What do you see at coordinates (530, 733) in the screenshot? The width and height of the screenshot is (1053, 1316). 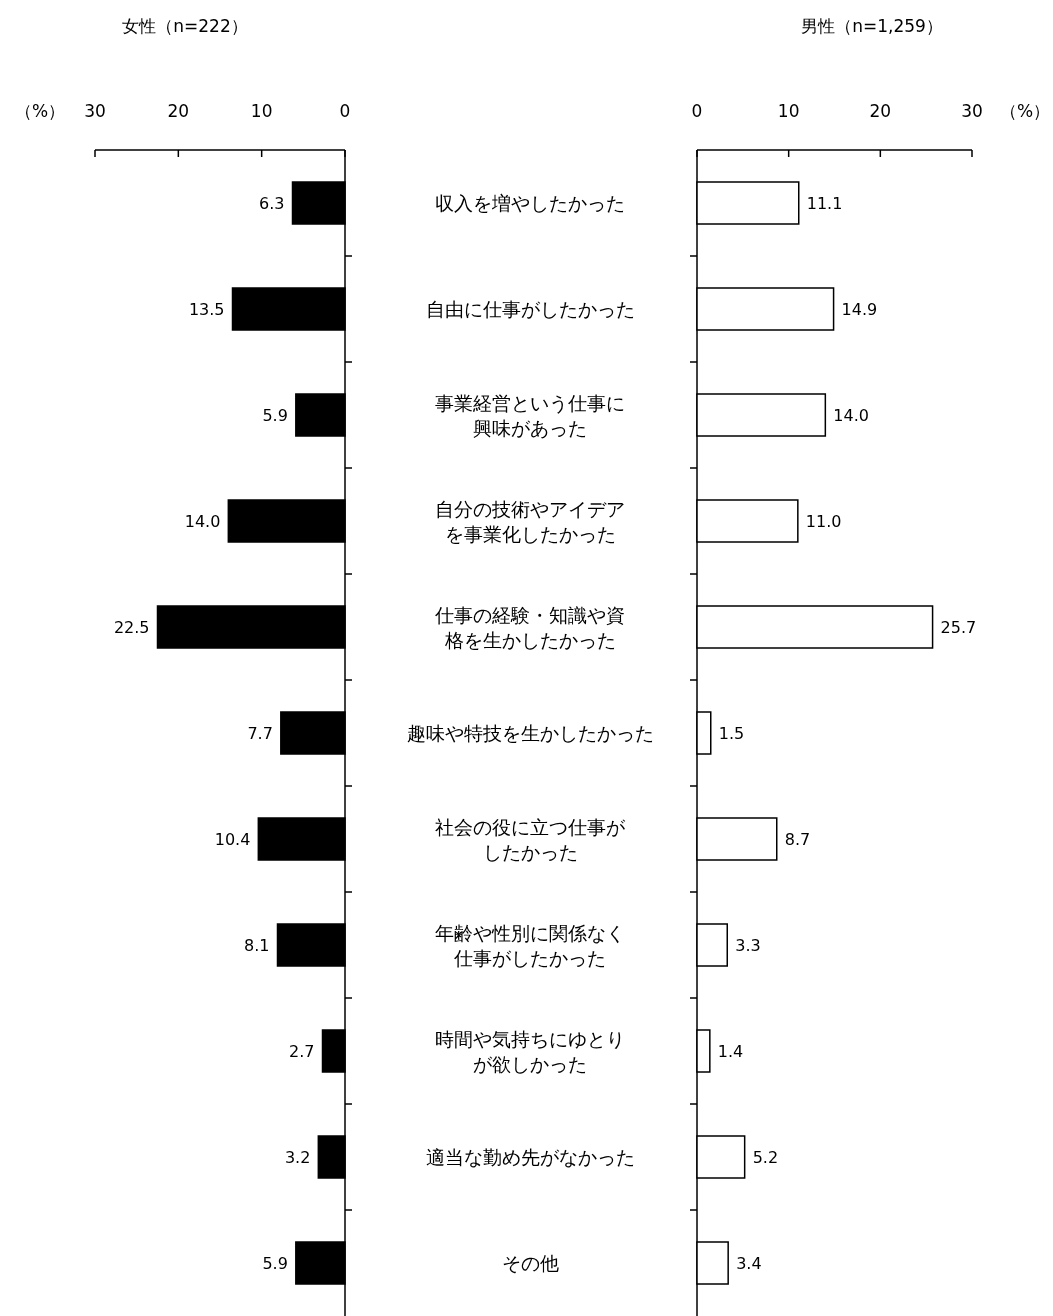 I see `y-tick-label: 趣味や特技を生かしたかった` at bounding box center [530, 733].